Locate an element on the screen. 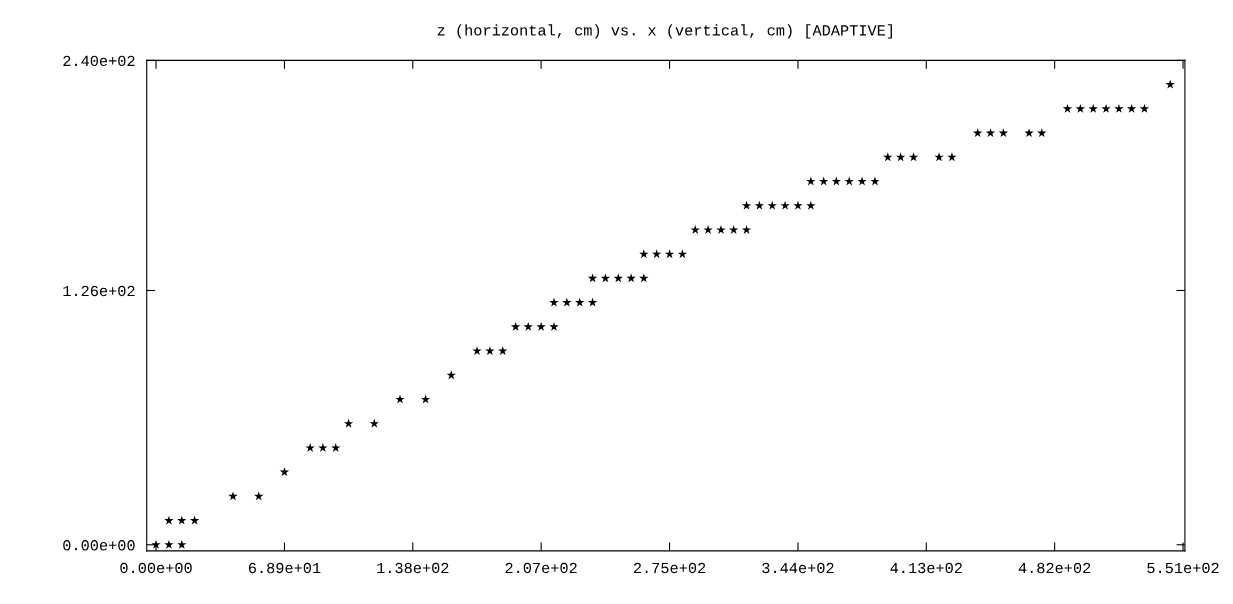  x-tick-label: 3.44e+02 is located at coordinates (798, 568).